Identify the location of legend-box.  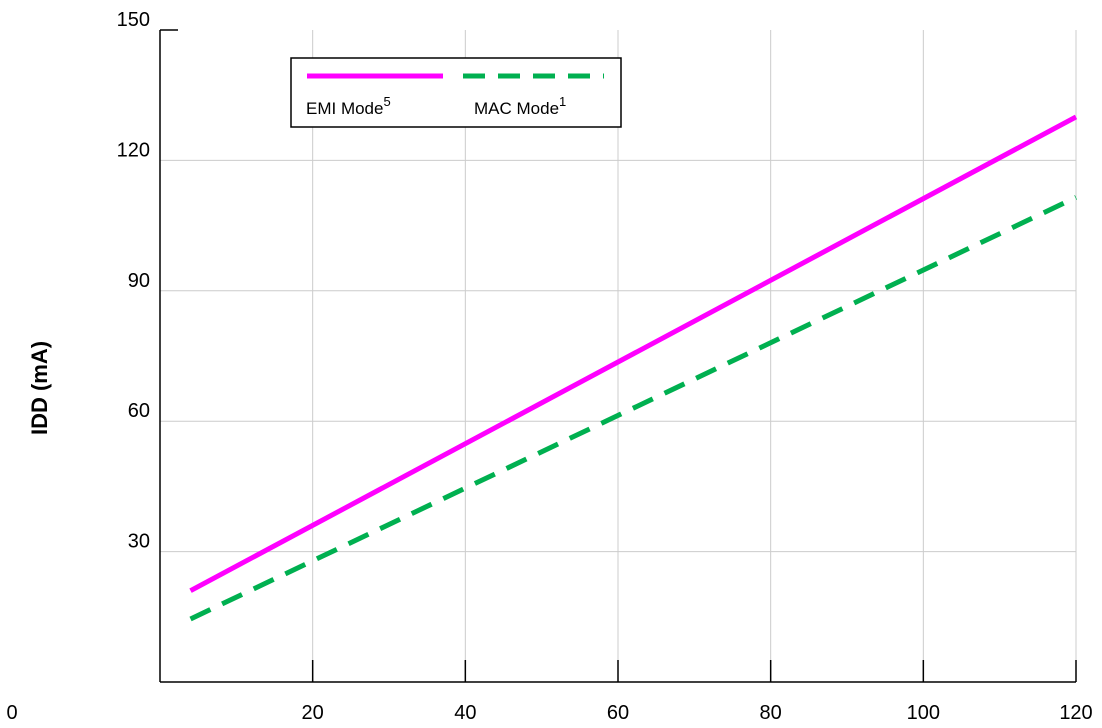
(456, 92).